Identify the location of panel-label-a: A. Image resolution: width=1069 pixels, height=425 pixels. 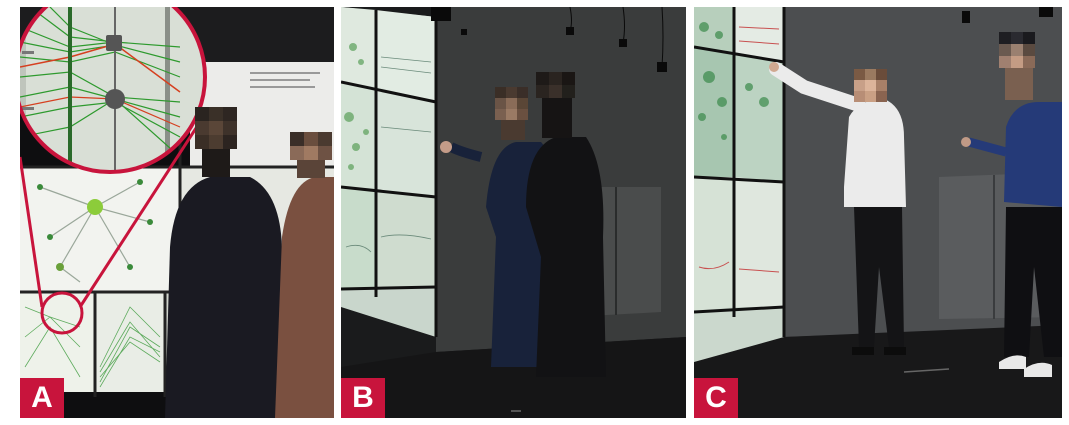
(42, 398).